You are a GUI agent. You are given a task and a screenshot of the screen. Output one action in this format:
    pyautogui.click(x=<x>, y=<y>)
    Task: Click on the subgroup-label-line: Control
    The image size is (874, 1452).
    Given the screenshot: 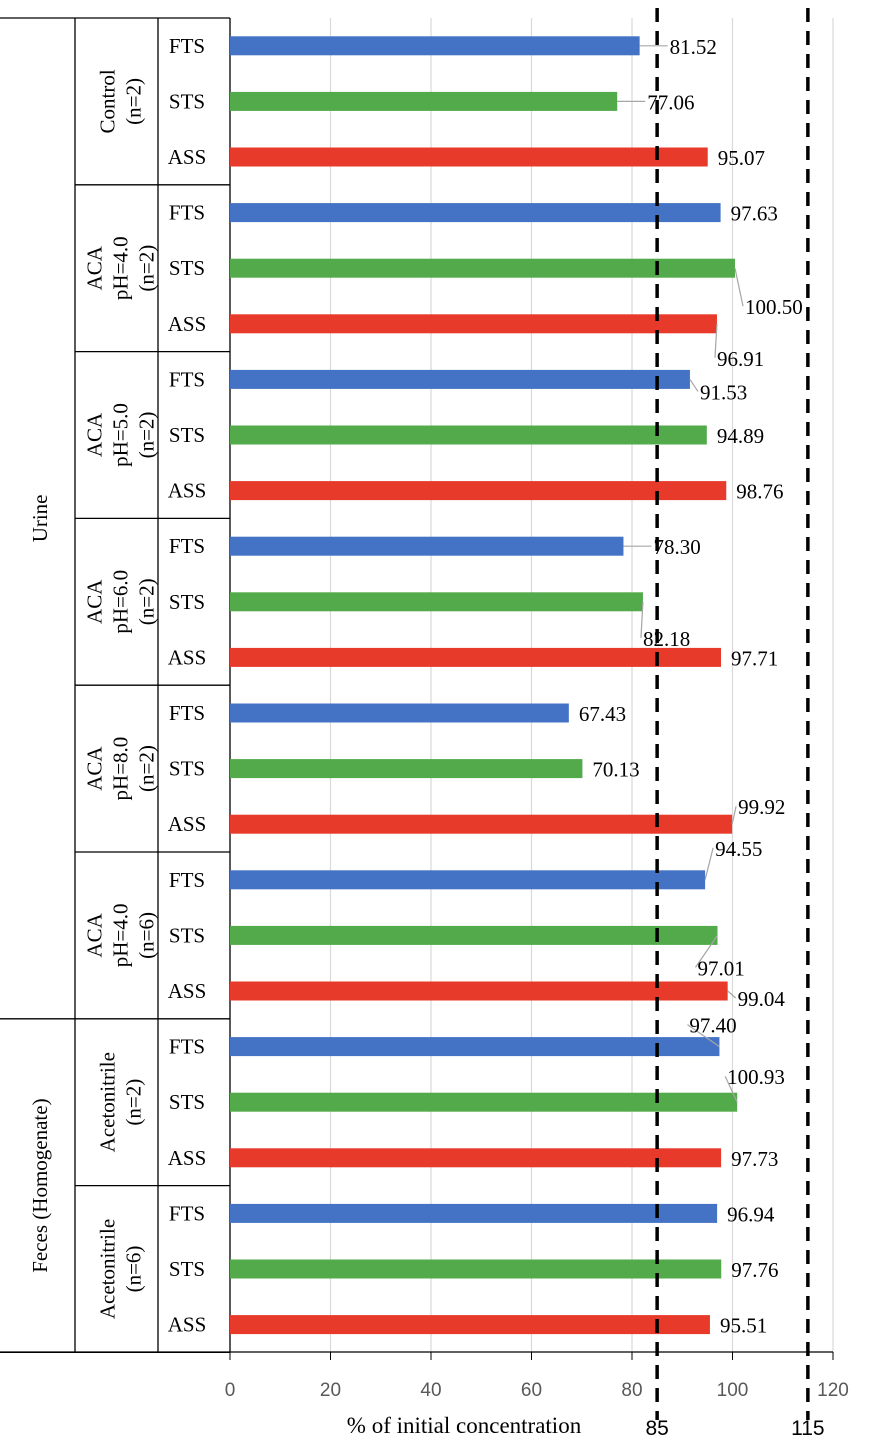 What is the action you would take?
    pyautogui.click(x=108, y=101)
    